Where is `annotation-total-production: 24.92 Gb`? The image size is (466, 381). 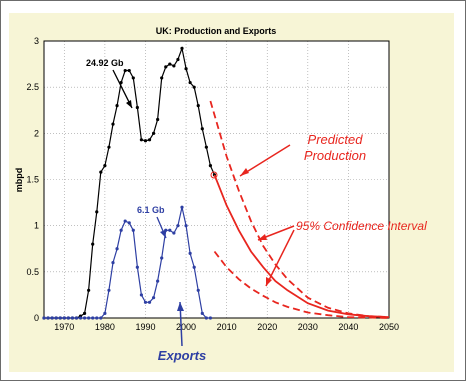 annotation-total-production: 24.92 Gb is located at coordinates (105, 63).